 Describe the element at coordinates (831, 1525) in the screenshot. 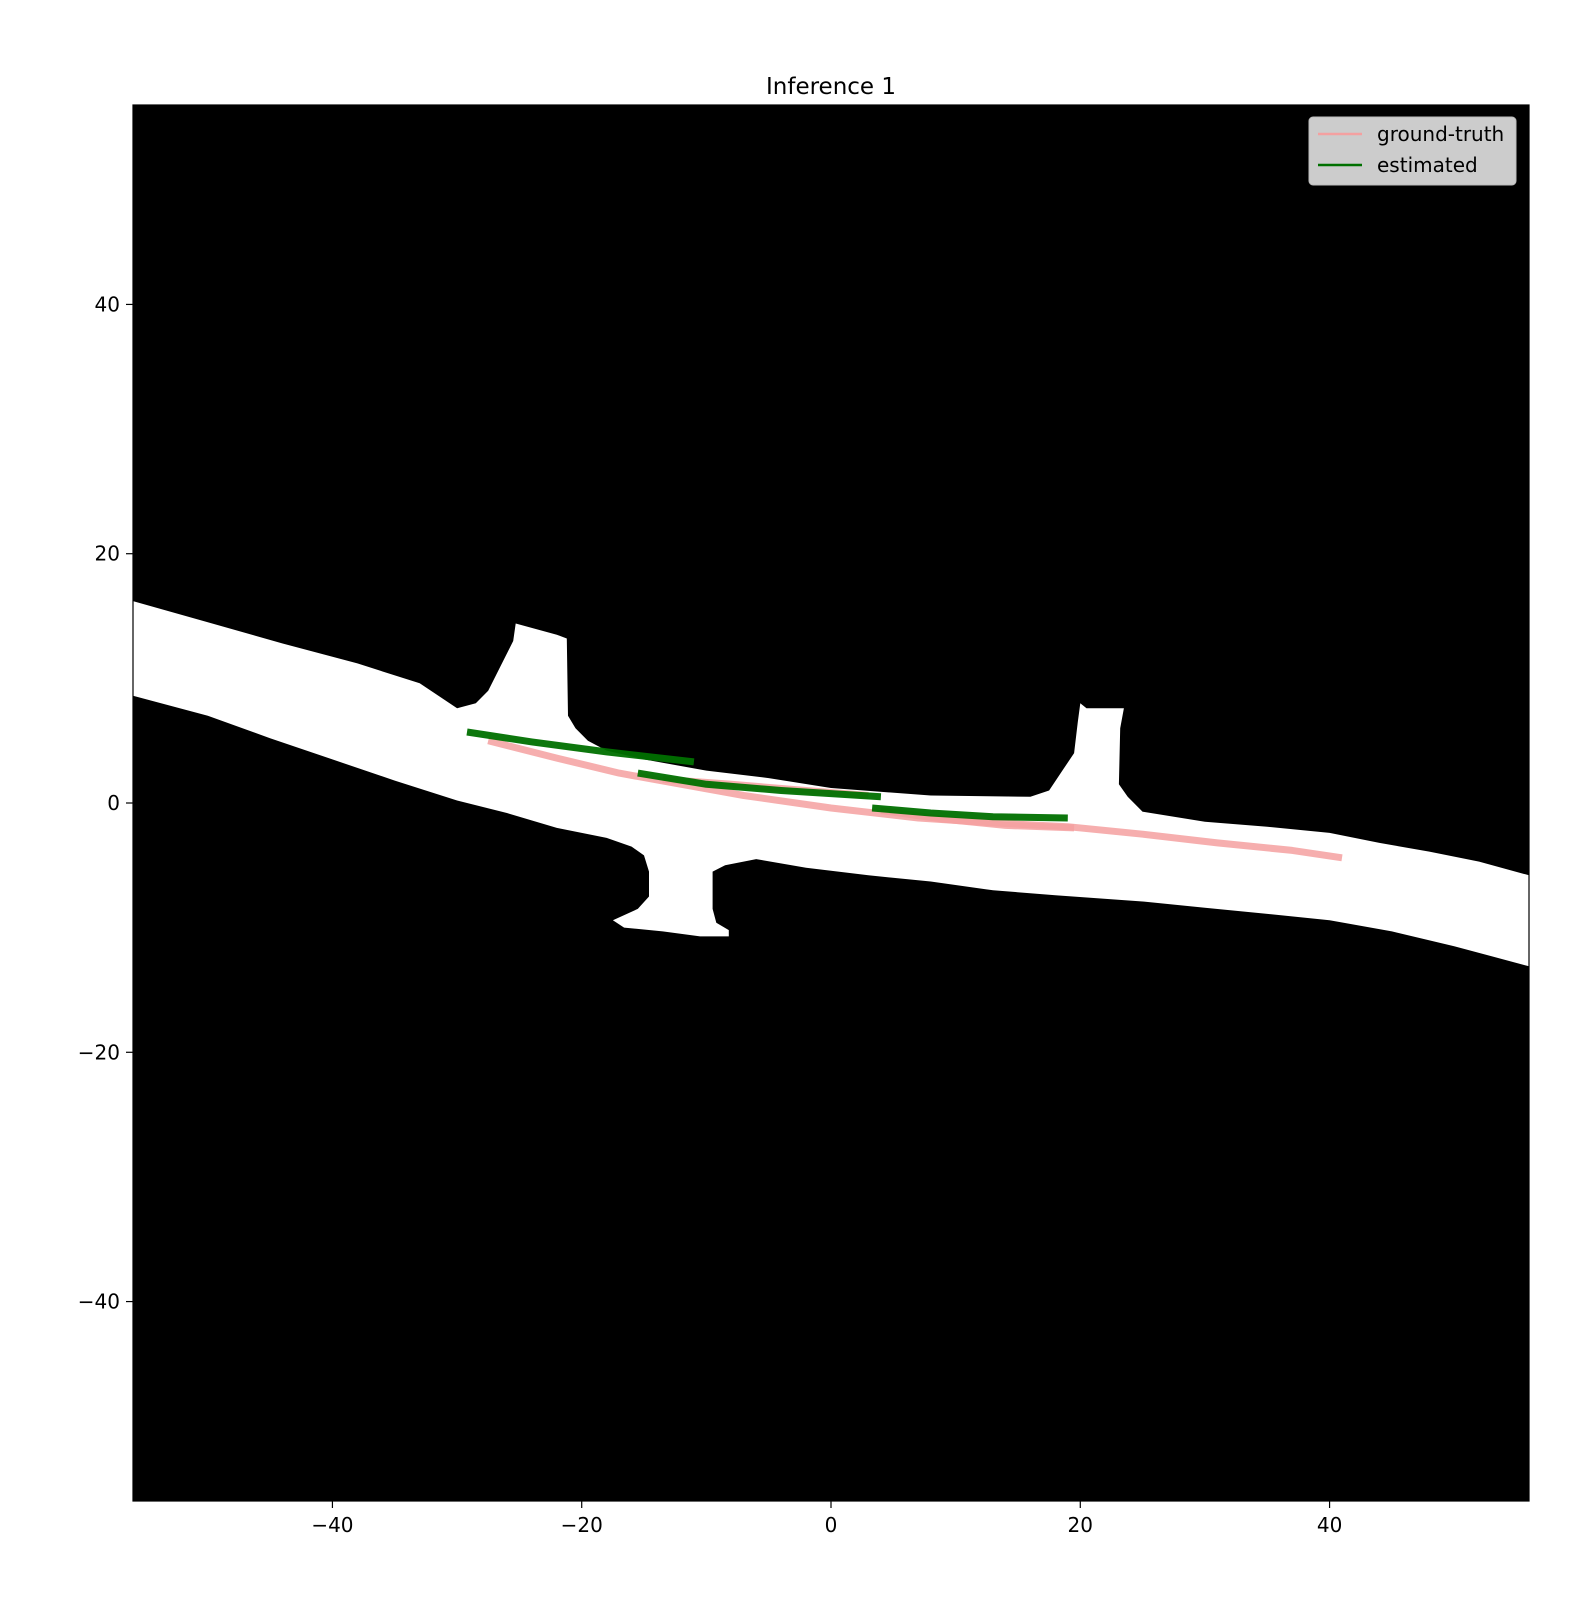

I see `x-tick-label: 0` at that location.